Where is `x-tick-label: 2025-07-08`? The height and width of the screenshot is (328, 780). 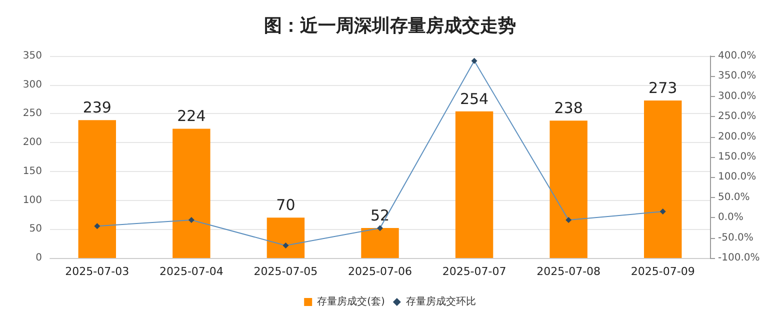 x-tick-label: 2025-07-08 is located at coordinates (568, 271).